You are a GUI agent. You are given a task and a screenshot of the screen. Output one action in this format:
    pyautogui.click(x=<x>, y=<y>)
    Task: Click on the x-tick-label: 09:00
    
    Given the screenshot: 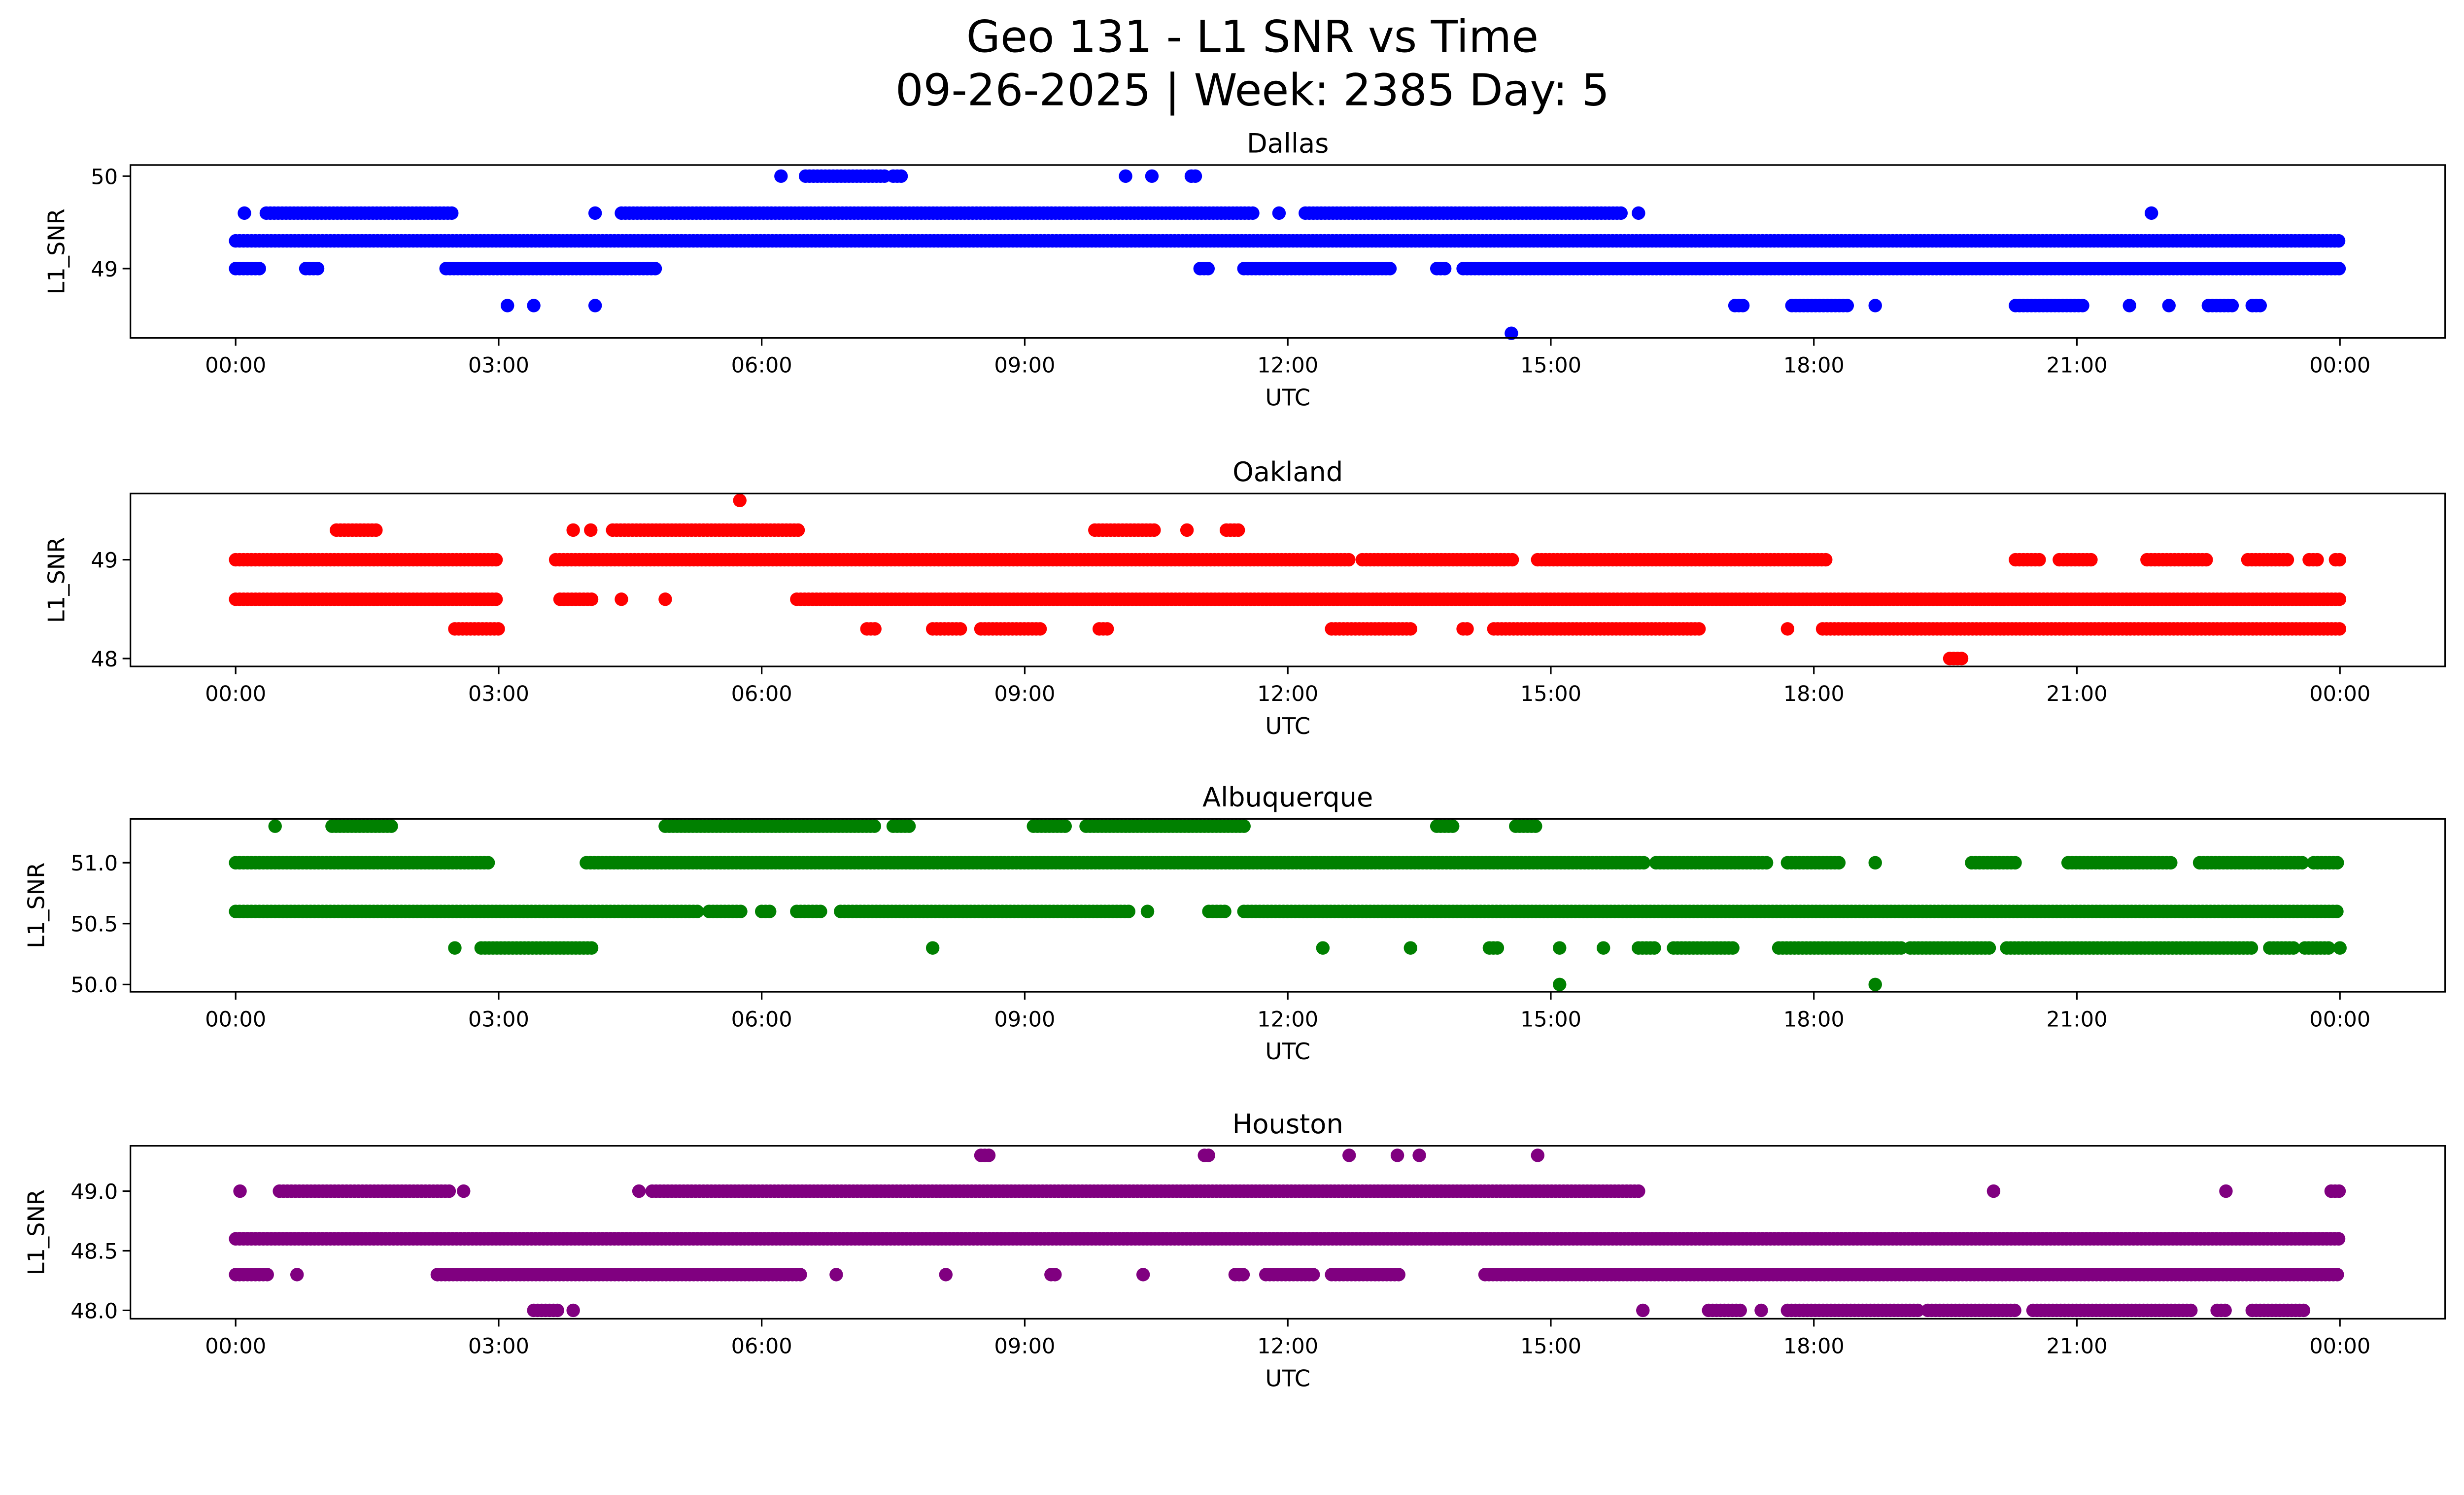 What is the action you would take?
    pyautogui.click(x=1024, y=365)
    